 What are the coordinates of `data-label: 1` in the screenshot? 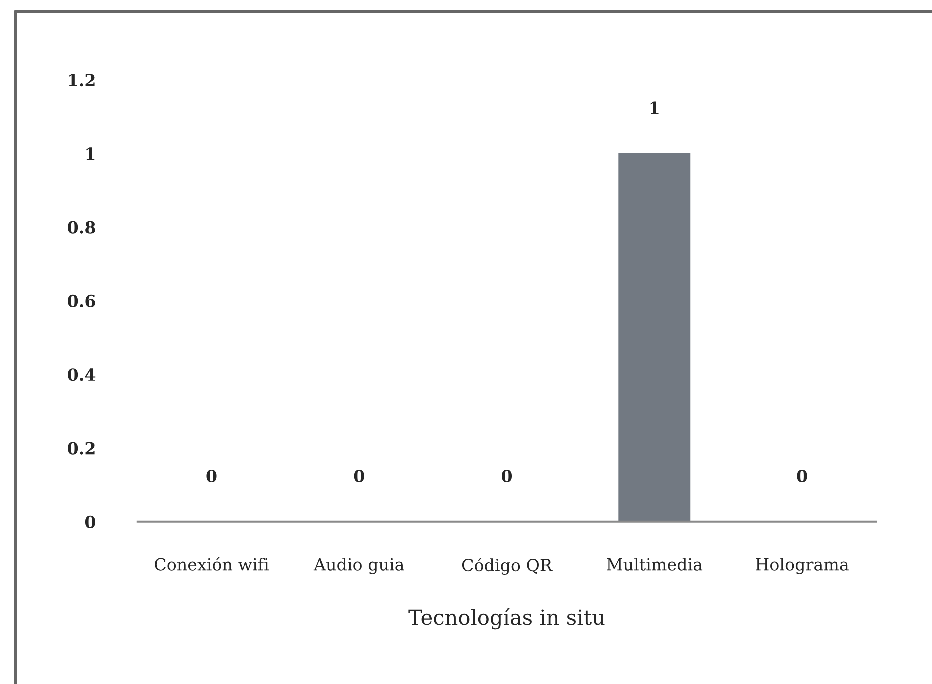 It's located at (654, 108).